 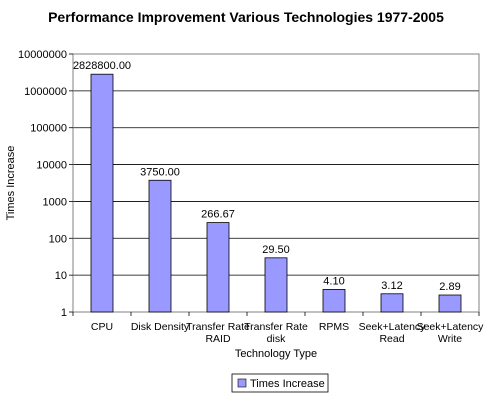 I want to click on legend: Times Increase, so click(x=280, y=383).